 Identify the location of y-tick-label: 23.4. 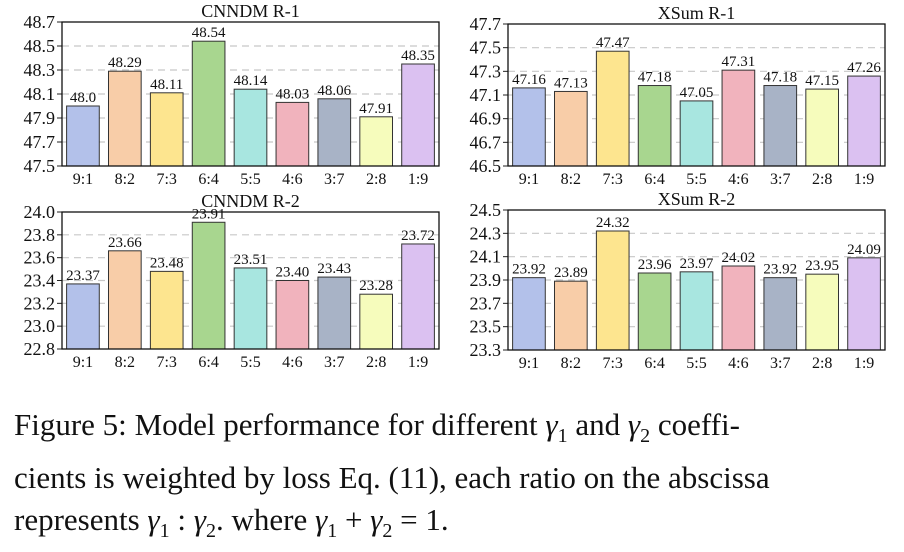
(40, 281).